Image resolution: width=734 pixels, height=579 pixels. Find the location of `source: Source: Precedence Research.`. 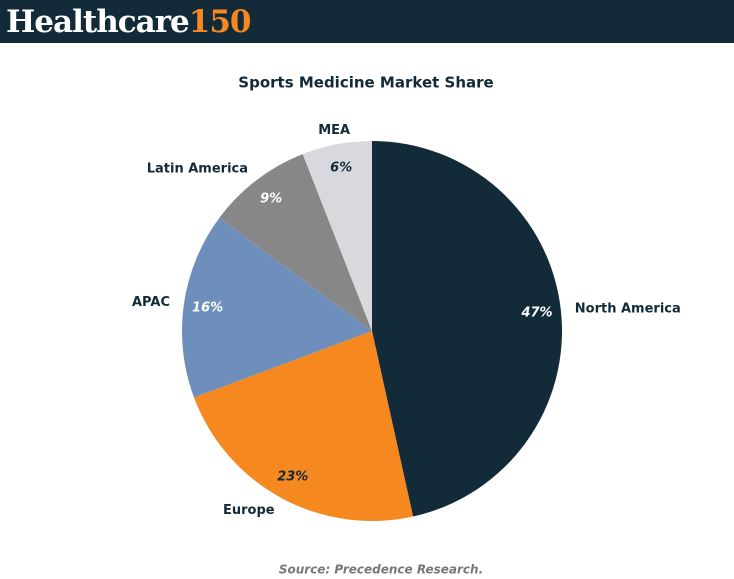

source: Source: Precedence Research. is located at coordinates (381, 570).